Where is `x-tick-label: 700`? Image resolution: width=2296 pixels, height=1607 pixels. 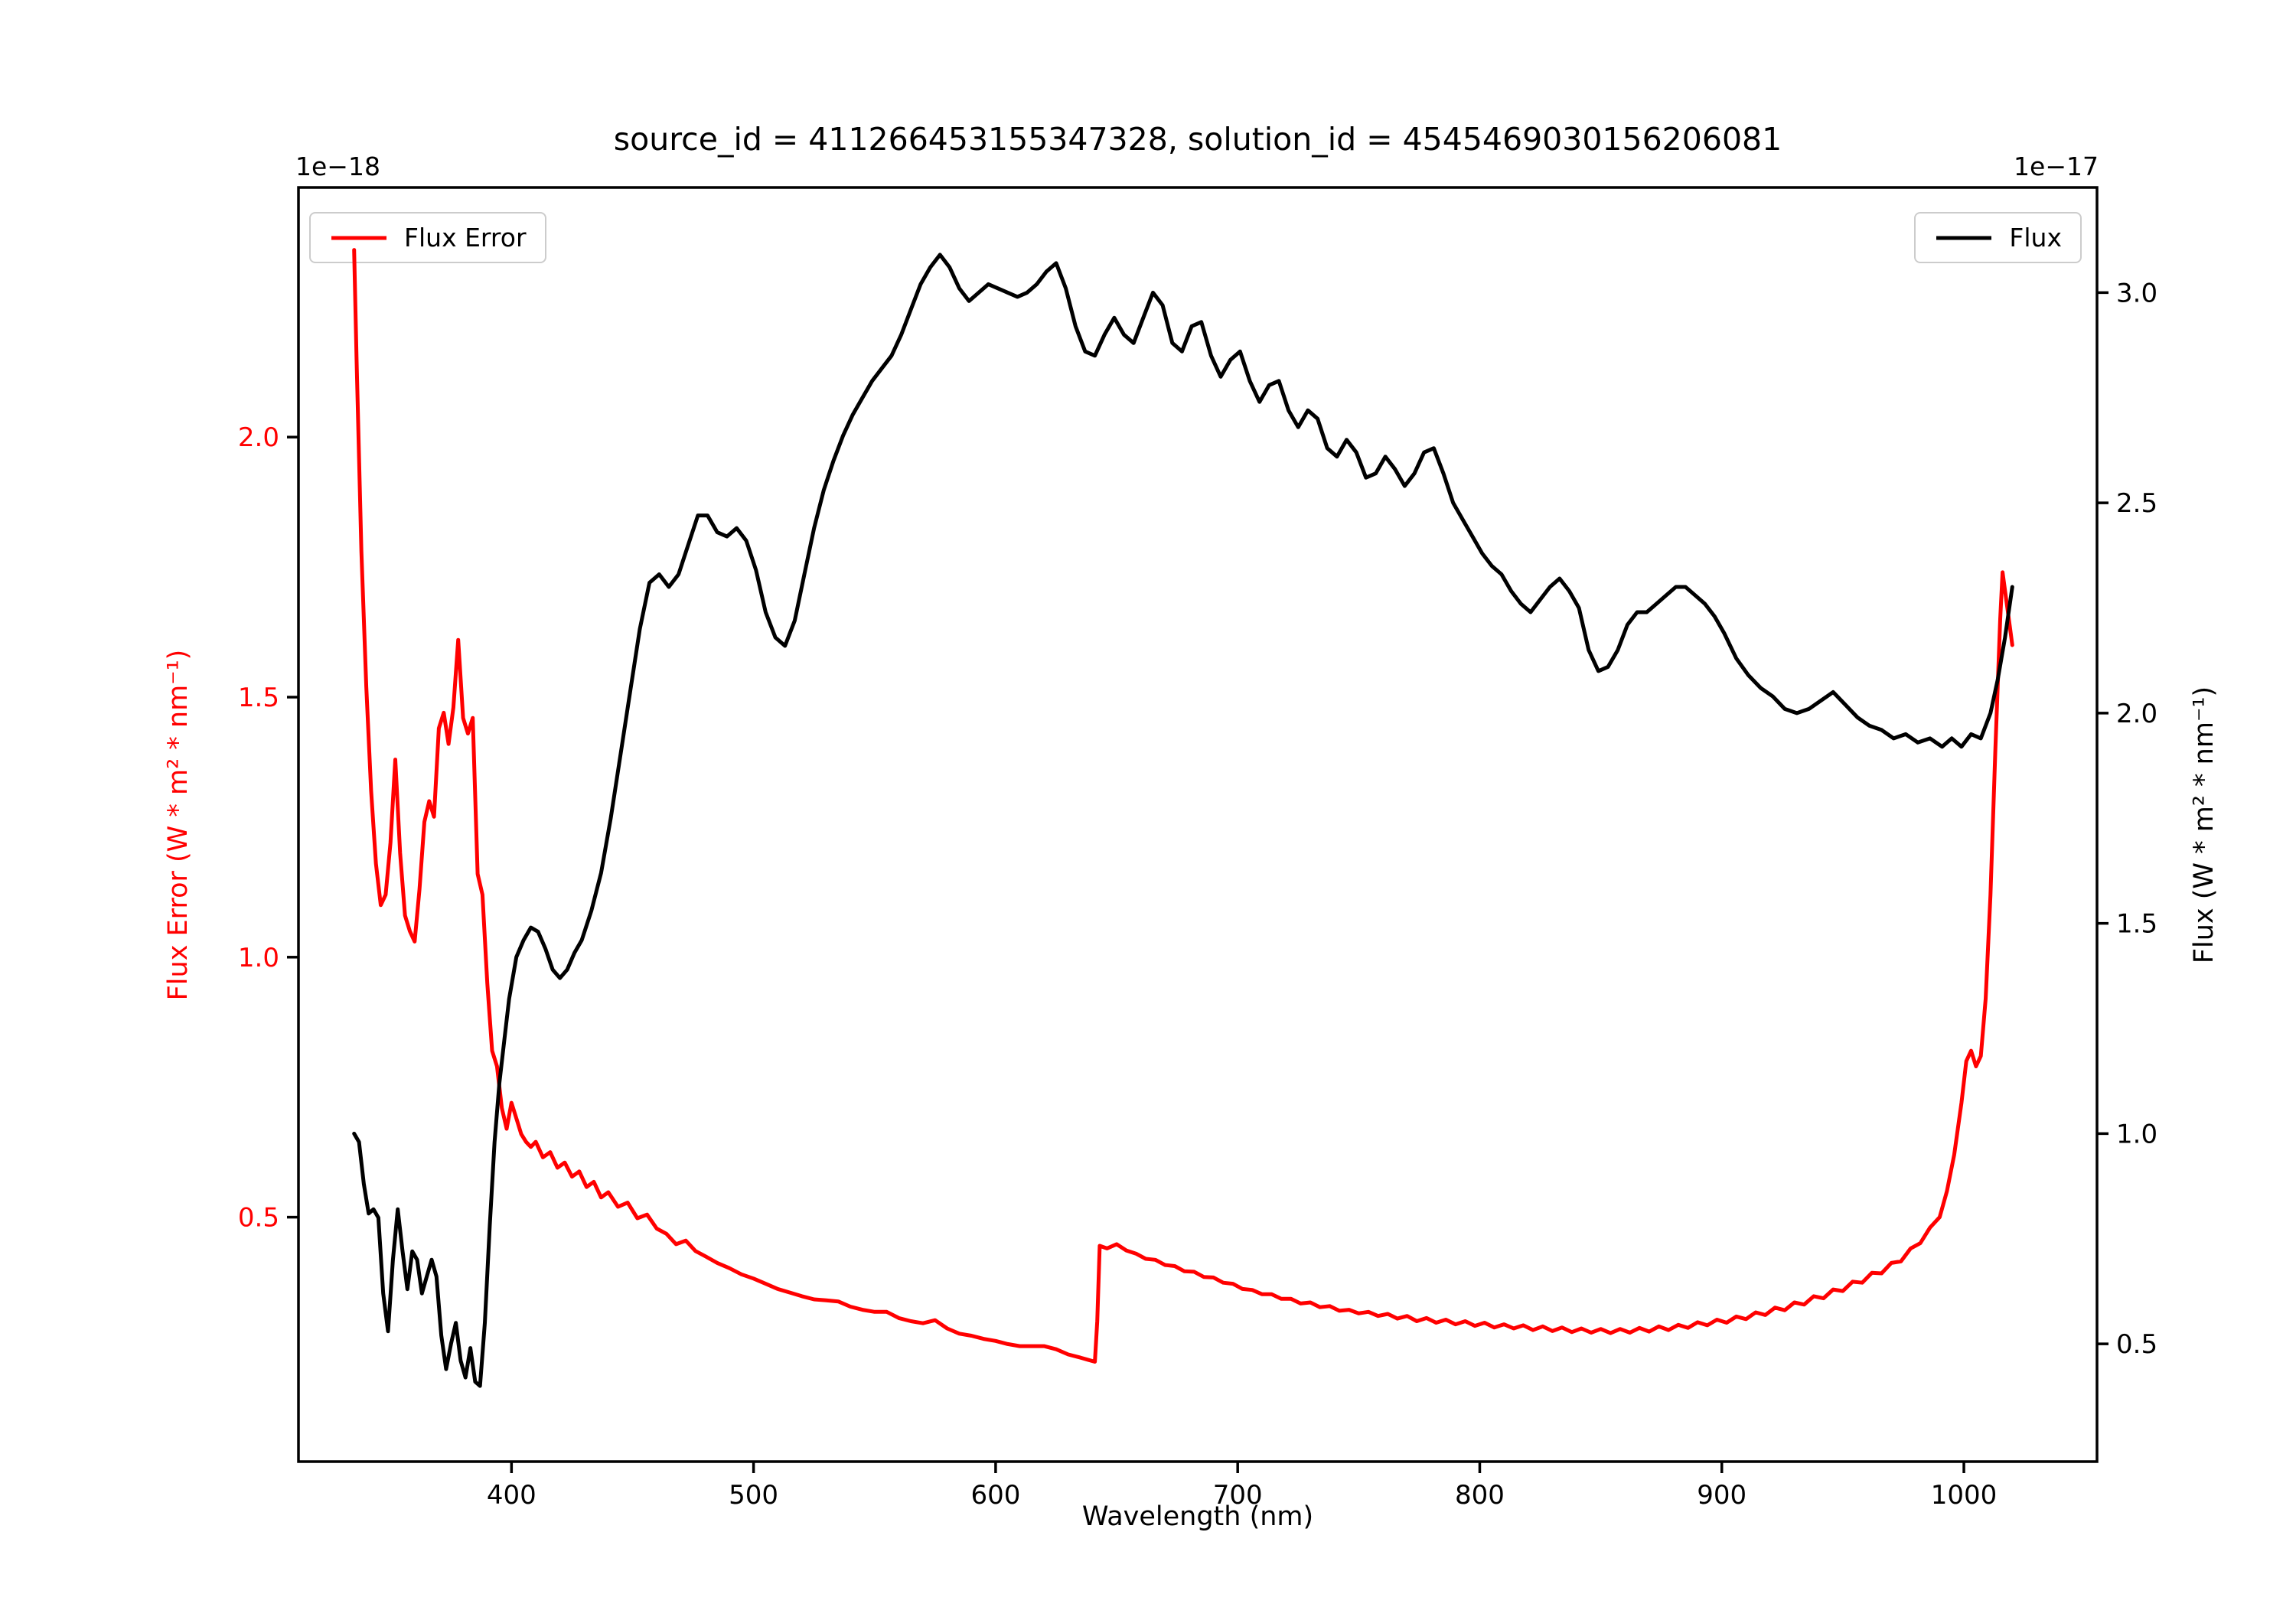
x-tick-label: 700 is located at coordinates (1238, 1495).